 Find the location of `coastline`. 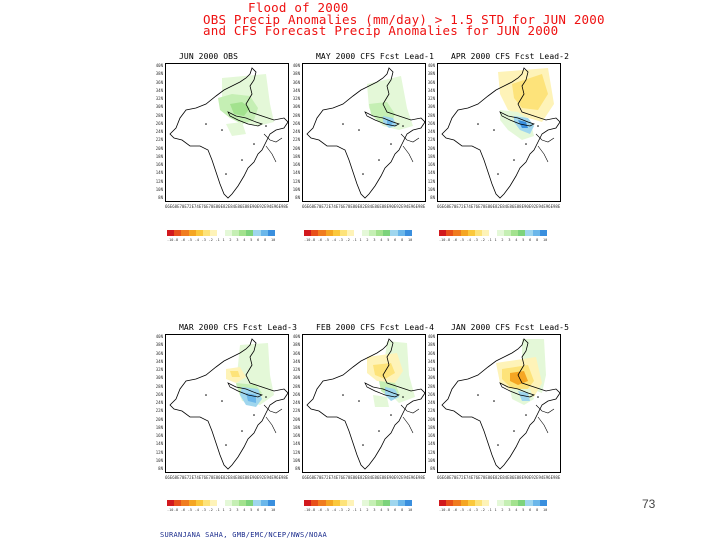

coastline is located at coordinates (410, 148).